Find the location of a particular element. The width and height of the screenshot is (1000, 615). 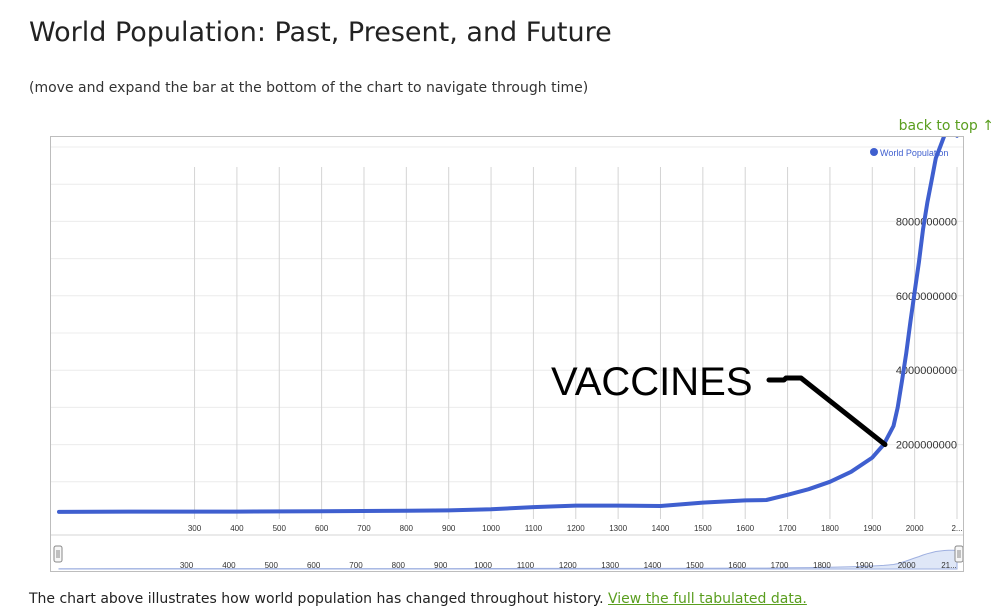

navigator-tick-label: 1000 is located at coordinates (483, 565).